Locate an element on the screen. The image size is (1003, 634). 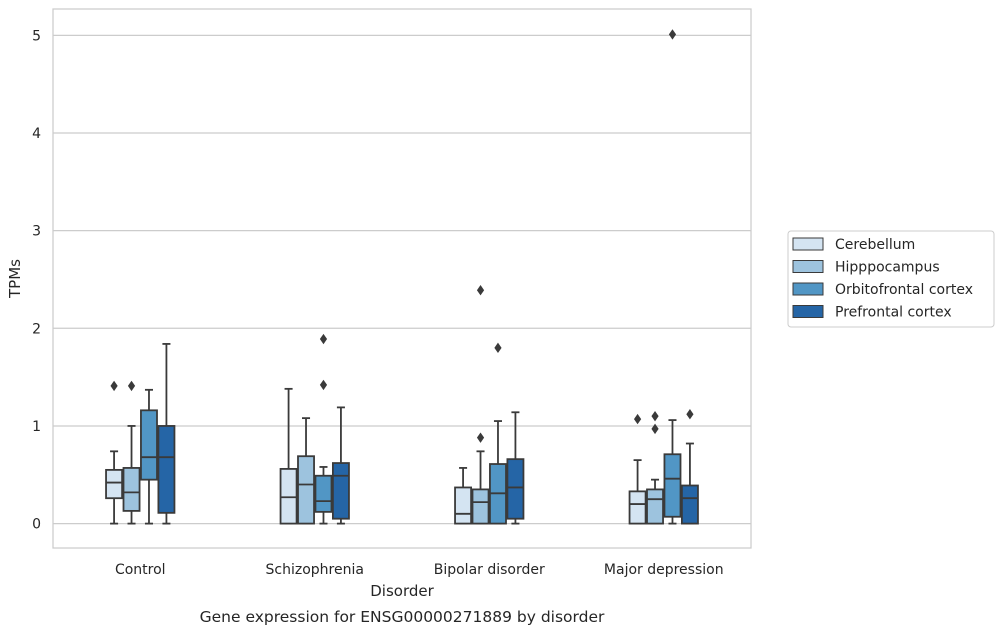
y-tick-label: 1 is located at coordinates (36, 427).